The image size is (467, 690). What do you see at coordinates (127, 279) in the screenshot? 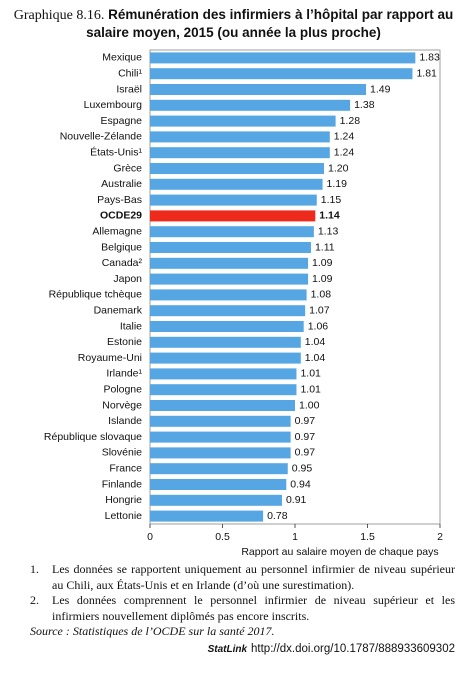
I see `y-tick-label: Japon` at bounding box center [127, 279].